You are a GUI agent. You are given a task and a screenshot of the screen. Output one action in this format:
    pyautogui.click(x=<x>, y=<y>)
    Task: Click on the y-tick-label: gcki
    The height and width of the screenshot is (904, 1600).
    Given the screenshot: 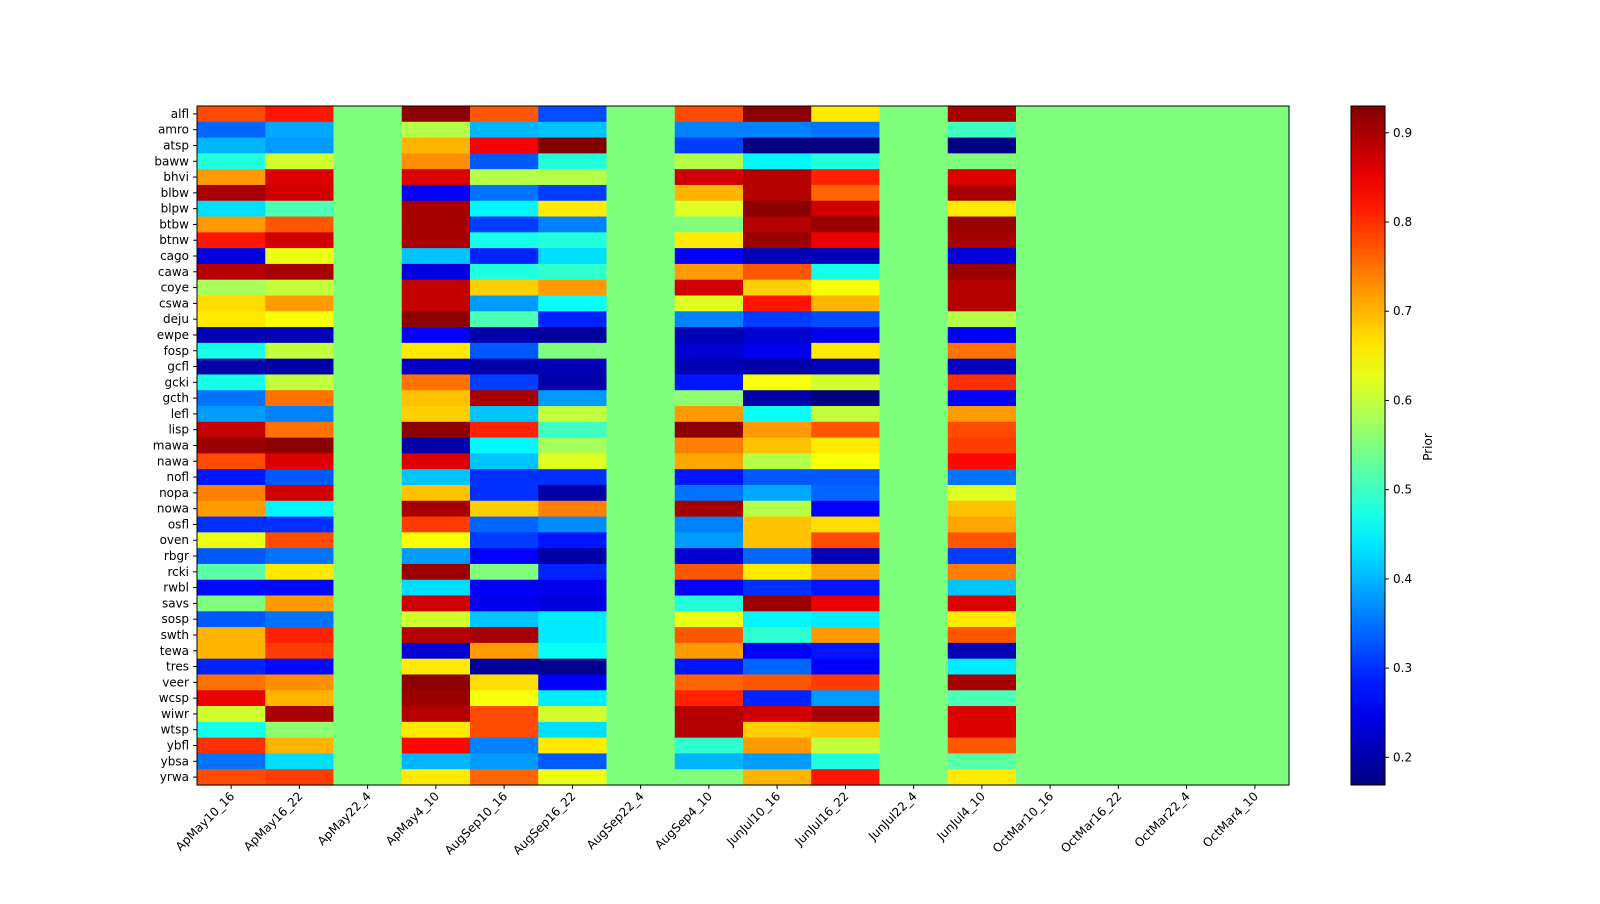 What is the action you would take?
    pyautogui.click(x=177, y=382)
    